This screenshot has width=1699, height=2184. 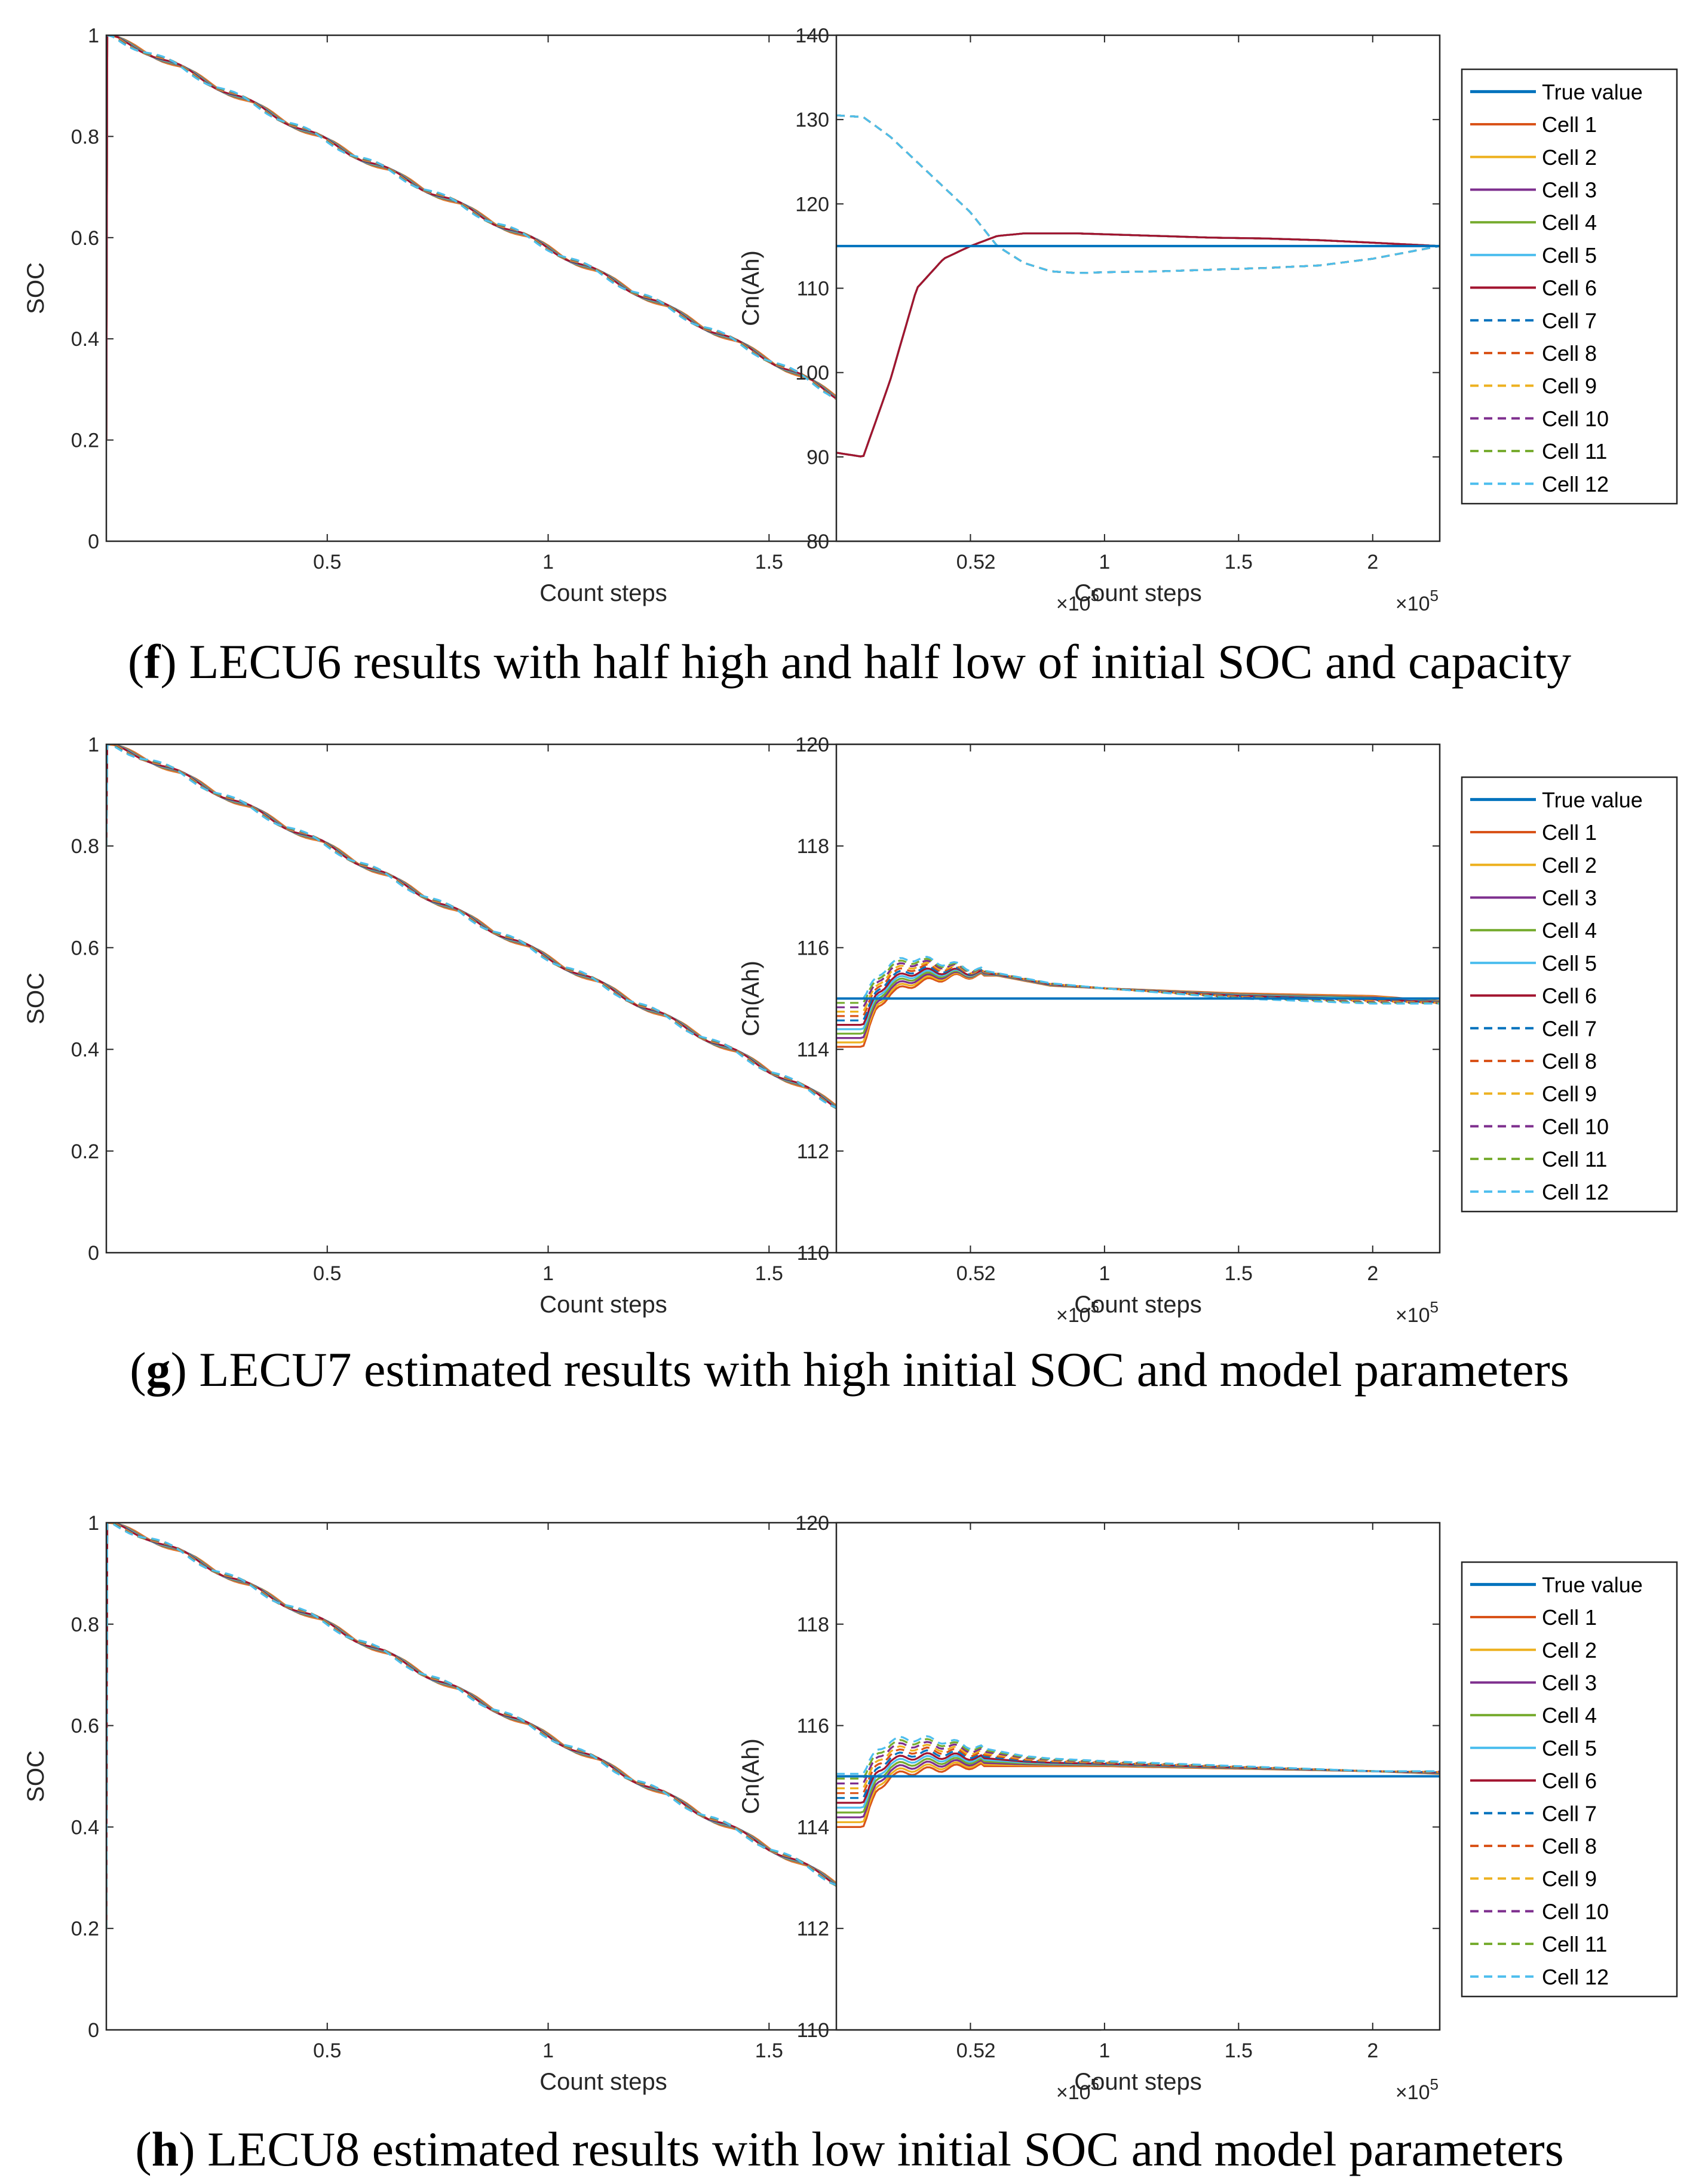 I want to click on caption-h-open: (, so click(x=143, y=2149).